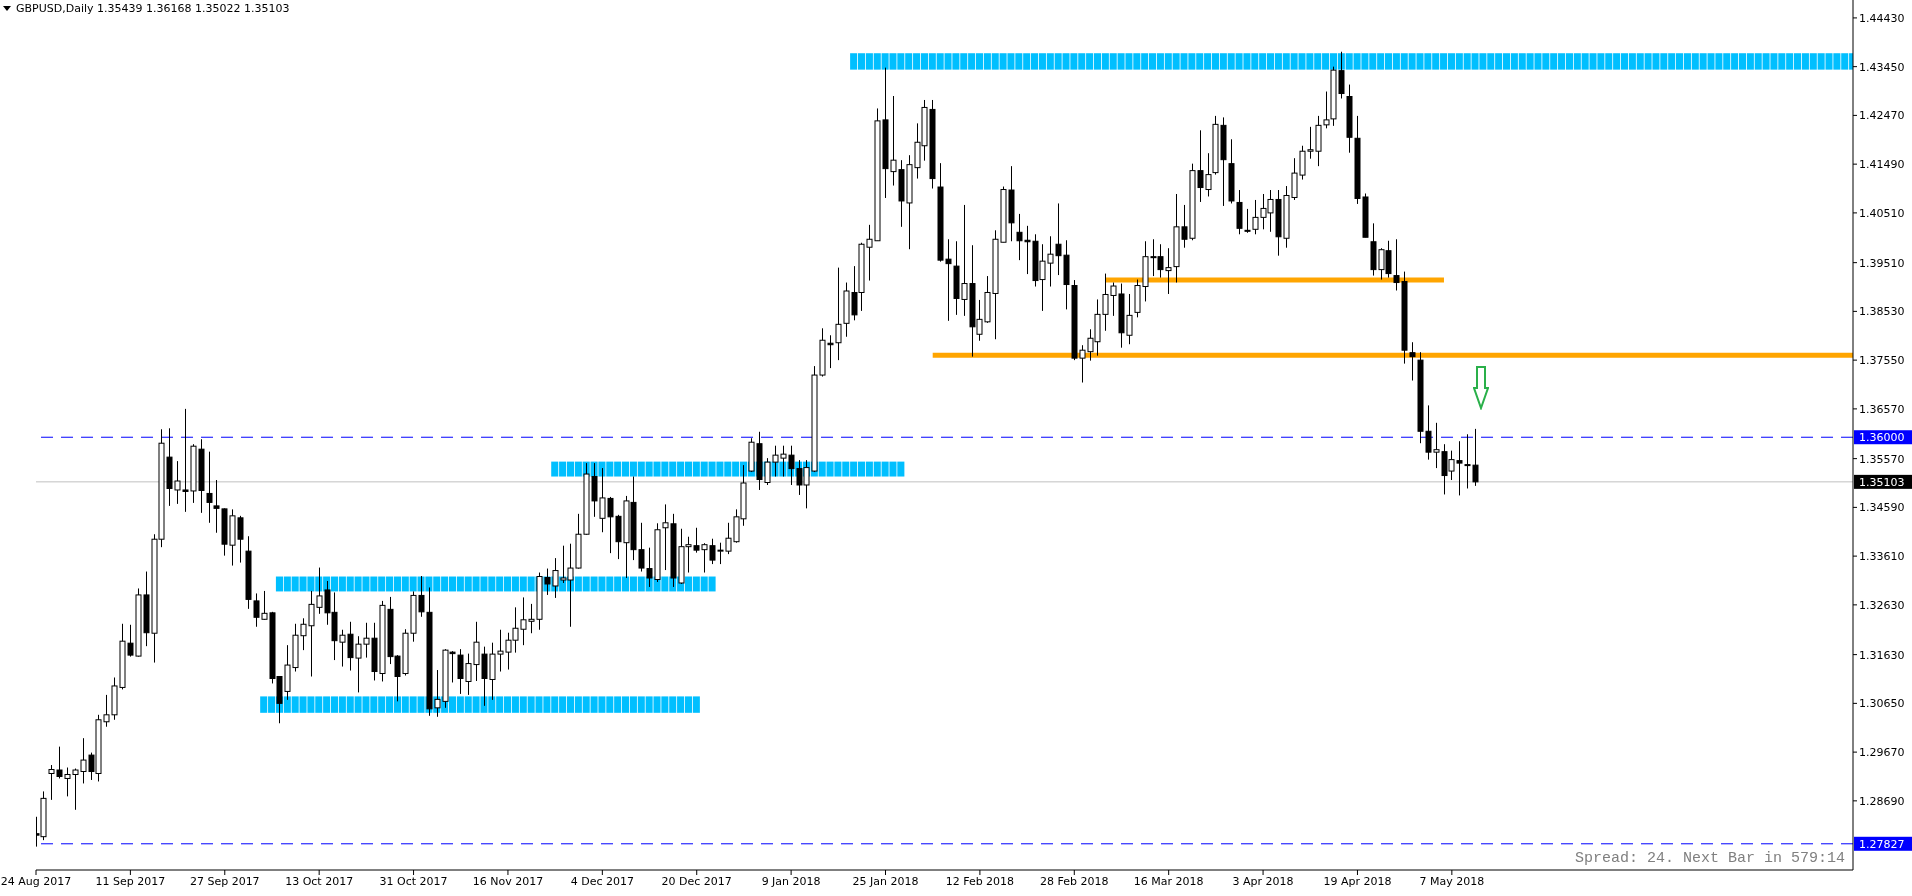 This screenshot has height=896, width=1912. I want to click on annotation: Spread: 24. Next Bar in 579:14, so click(1709, 859).